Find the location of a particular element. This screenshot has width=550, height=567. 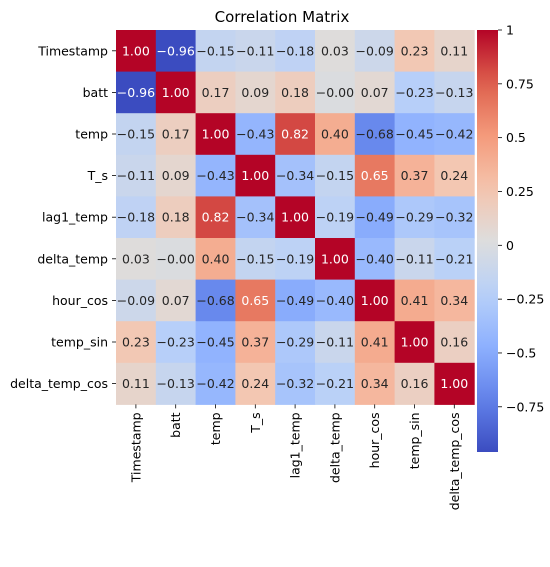

cell-value-label: −0.42 is located at coordinates (454, 134).